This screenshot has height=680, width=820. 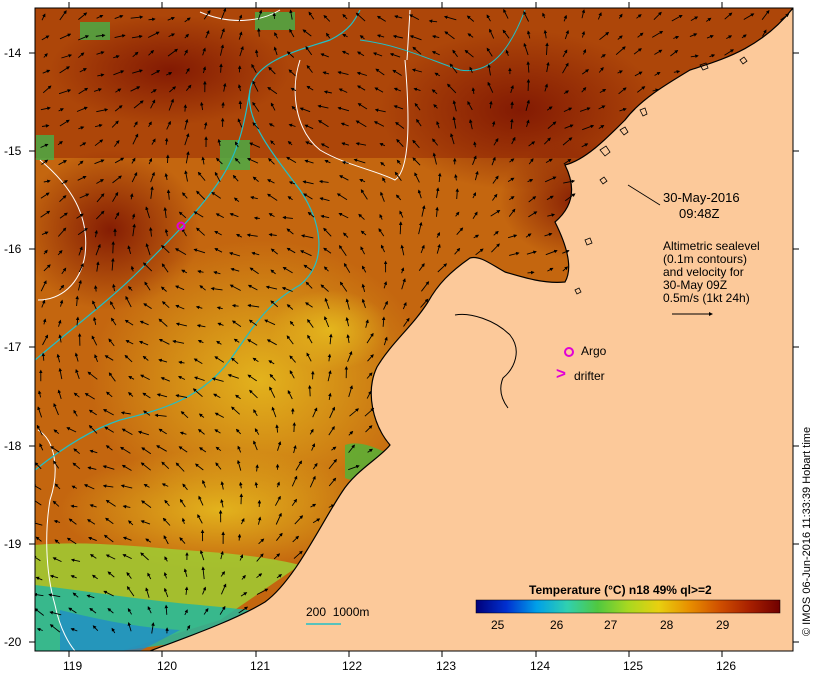 What do you see at coordinates (446, 666) in the screenshot?
I see `lon-label: 123` at bounding box center [446, 666].